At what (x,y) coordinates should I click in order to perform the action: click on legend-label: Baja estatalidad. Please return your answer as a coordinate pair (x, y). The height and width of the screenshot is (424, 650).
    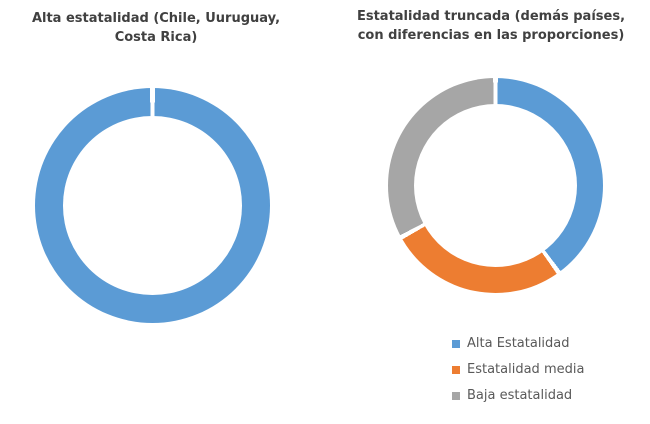
    Looking at the image, I should click on (520, 395).